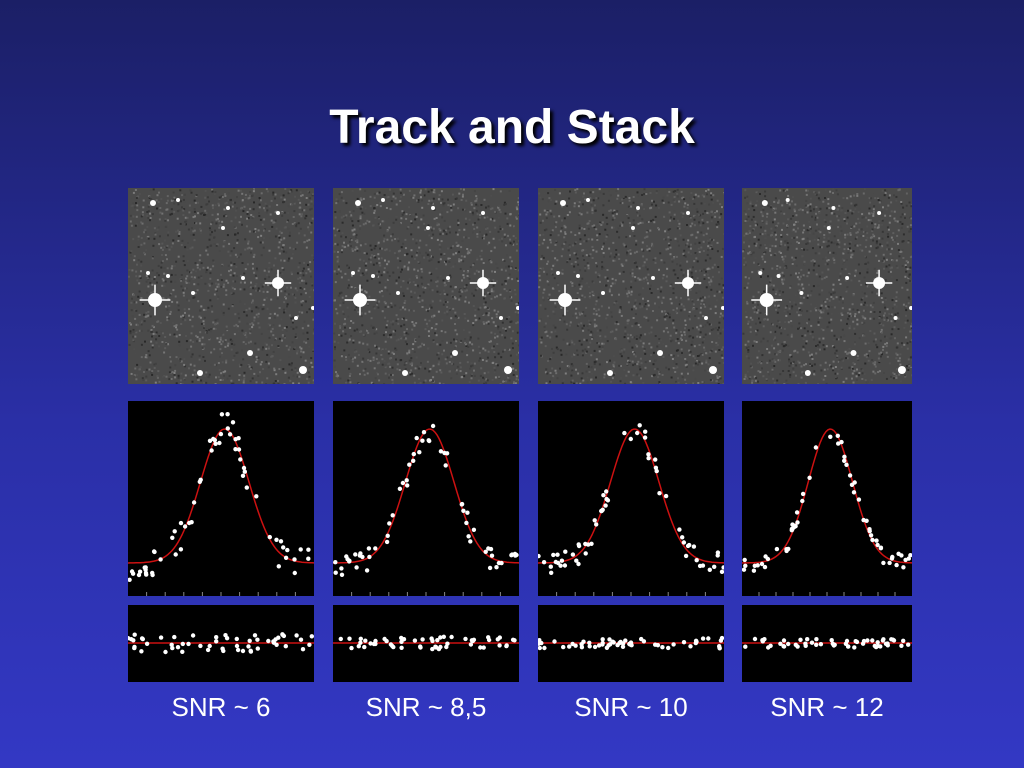  I want to click on snr-label: SNR ~ 6, so click(221, 707).